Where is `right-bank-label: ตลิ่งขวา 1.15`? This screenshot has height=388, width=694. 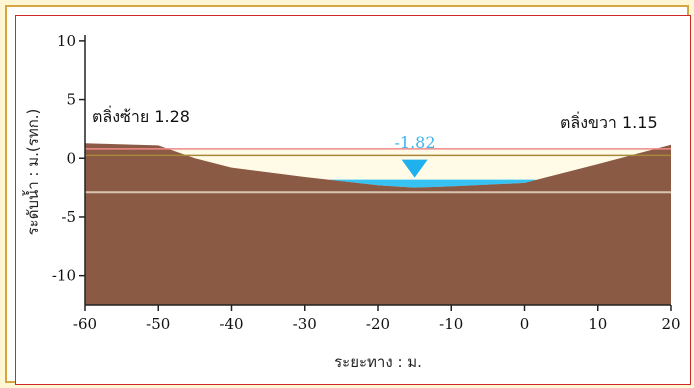
right-bank-label: ตลิ่งขวา 1.15 is located at coordinates (609, 121).